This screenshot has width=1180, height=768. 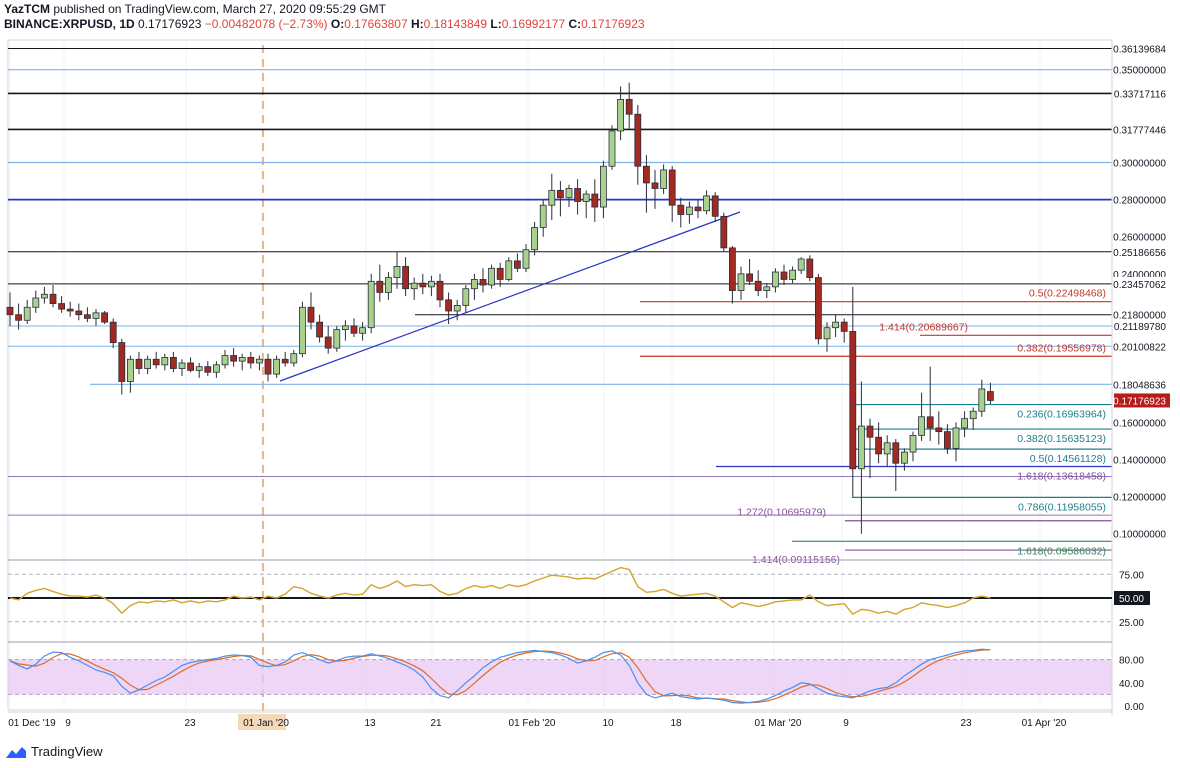 What do you see at coordinates (1139, 460) in the screenshot?
I see `price-axis-label: 0.14000000` at bounding box center [1139, 460].